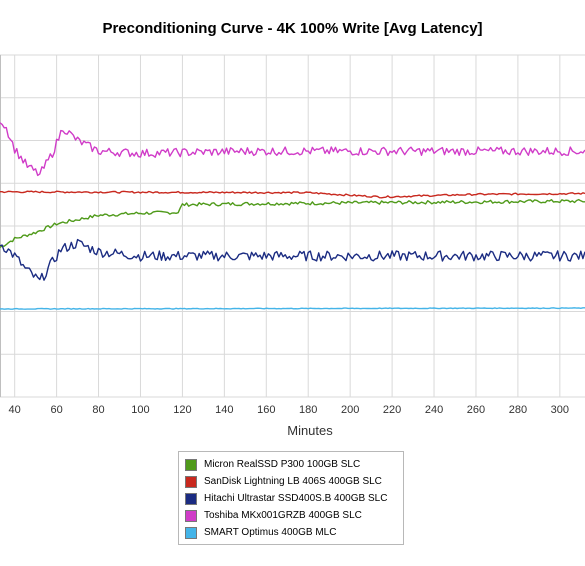  I want to click on x-tick-label: 240, so click(434, 410).